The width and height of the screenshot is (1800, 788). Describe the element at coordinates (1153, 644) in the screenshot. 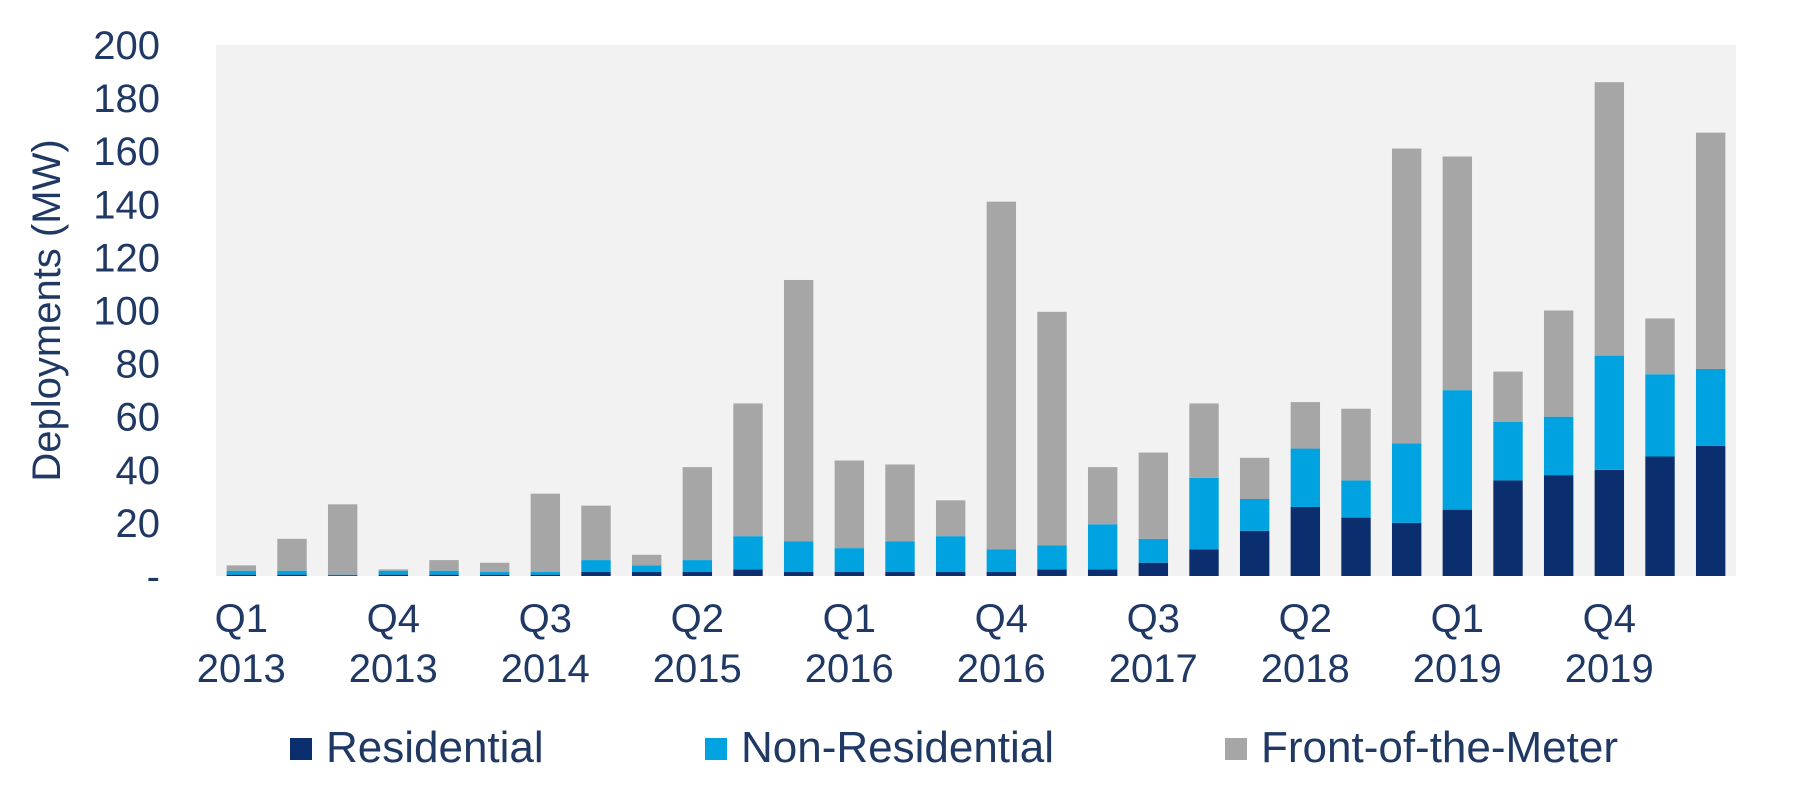

I see `x-tick-label: Q3 2017` at that location.